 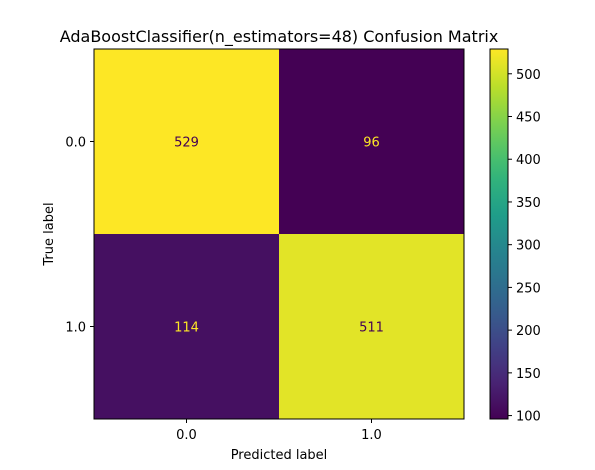 I want to click on colorbar: 100 150 200 250 300 350 400 450 500, so click(x=515, y=236).